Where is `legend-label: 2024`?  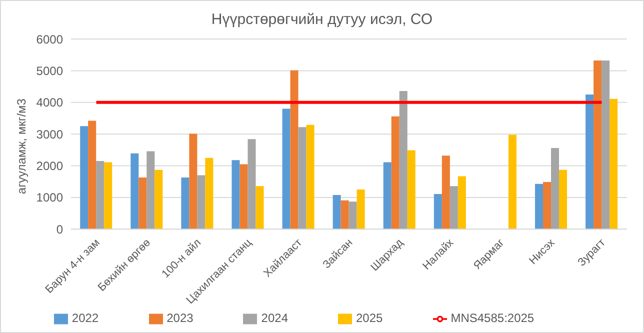 legend-label: 2024 is located at coordinates (274, 318).